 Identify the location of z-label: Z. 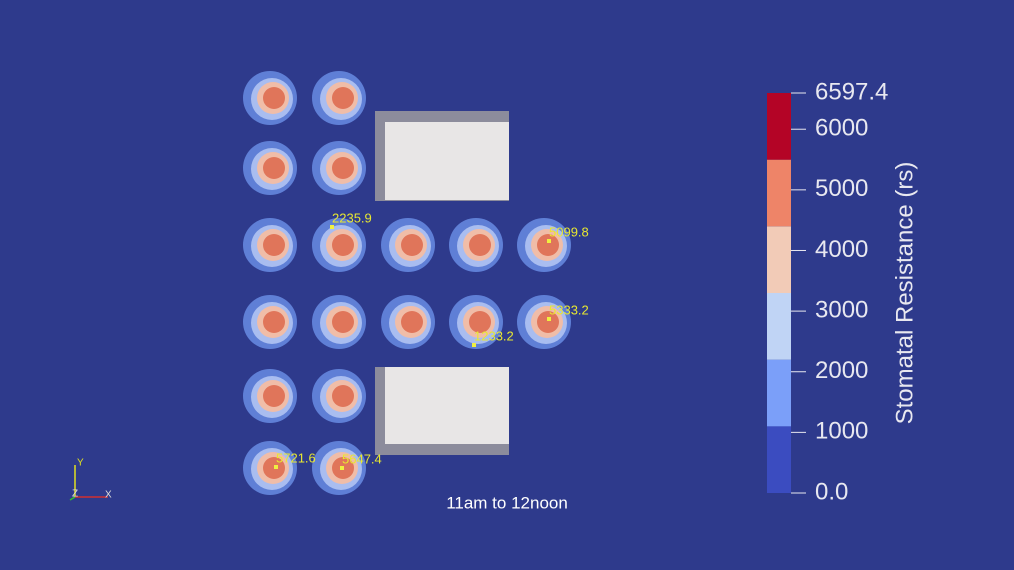
(75, 494).